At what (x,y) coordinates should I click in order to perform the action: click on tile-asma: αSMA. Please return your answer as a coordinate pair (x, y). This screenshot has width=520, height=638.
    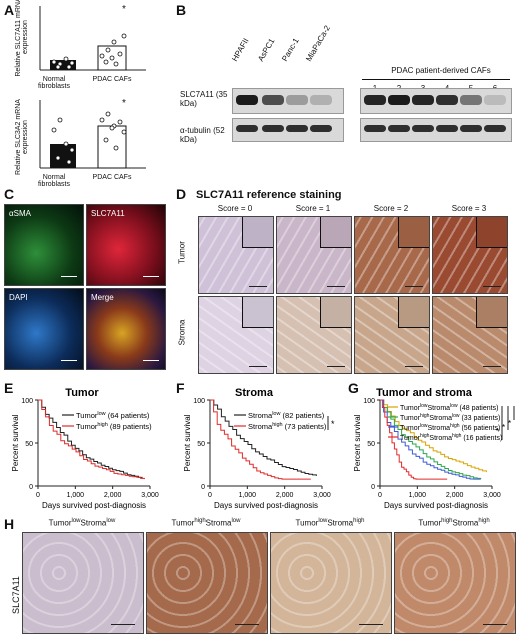
    Looking at the image, I should click on (44, 245).